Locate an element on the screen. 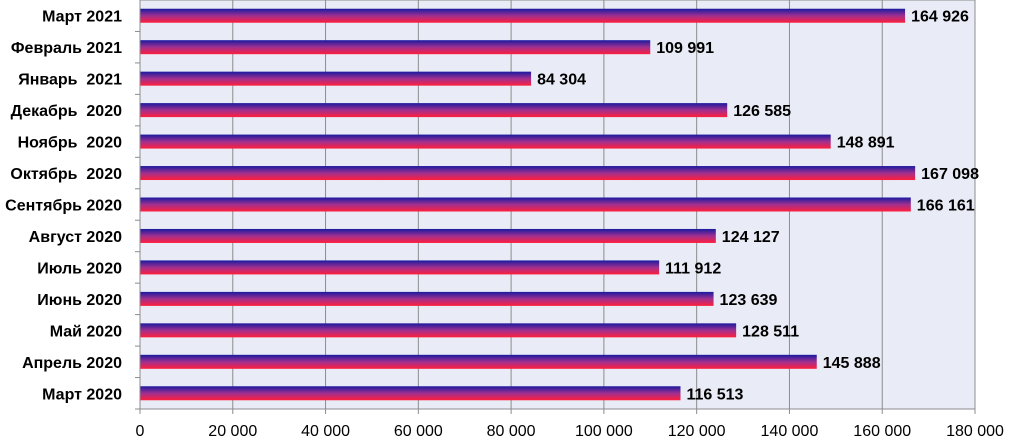 This screenshot has height=448, width=1019. data-label: 145 888 is located at coordinates (852, 363).